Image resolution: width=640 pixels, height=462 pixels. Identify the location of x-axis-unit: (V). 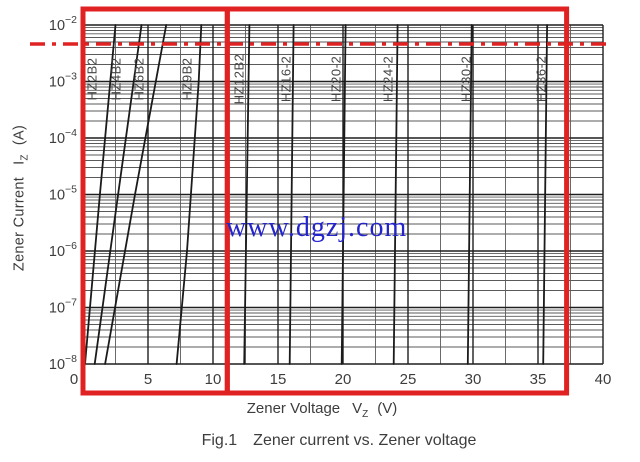
(387, 408).